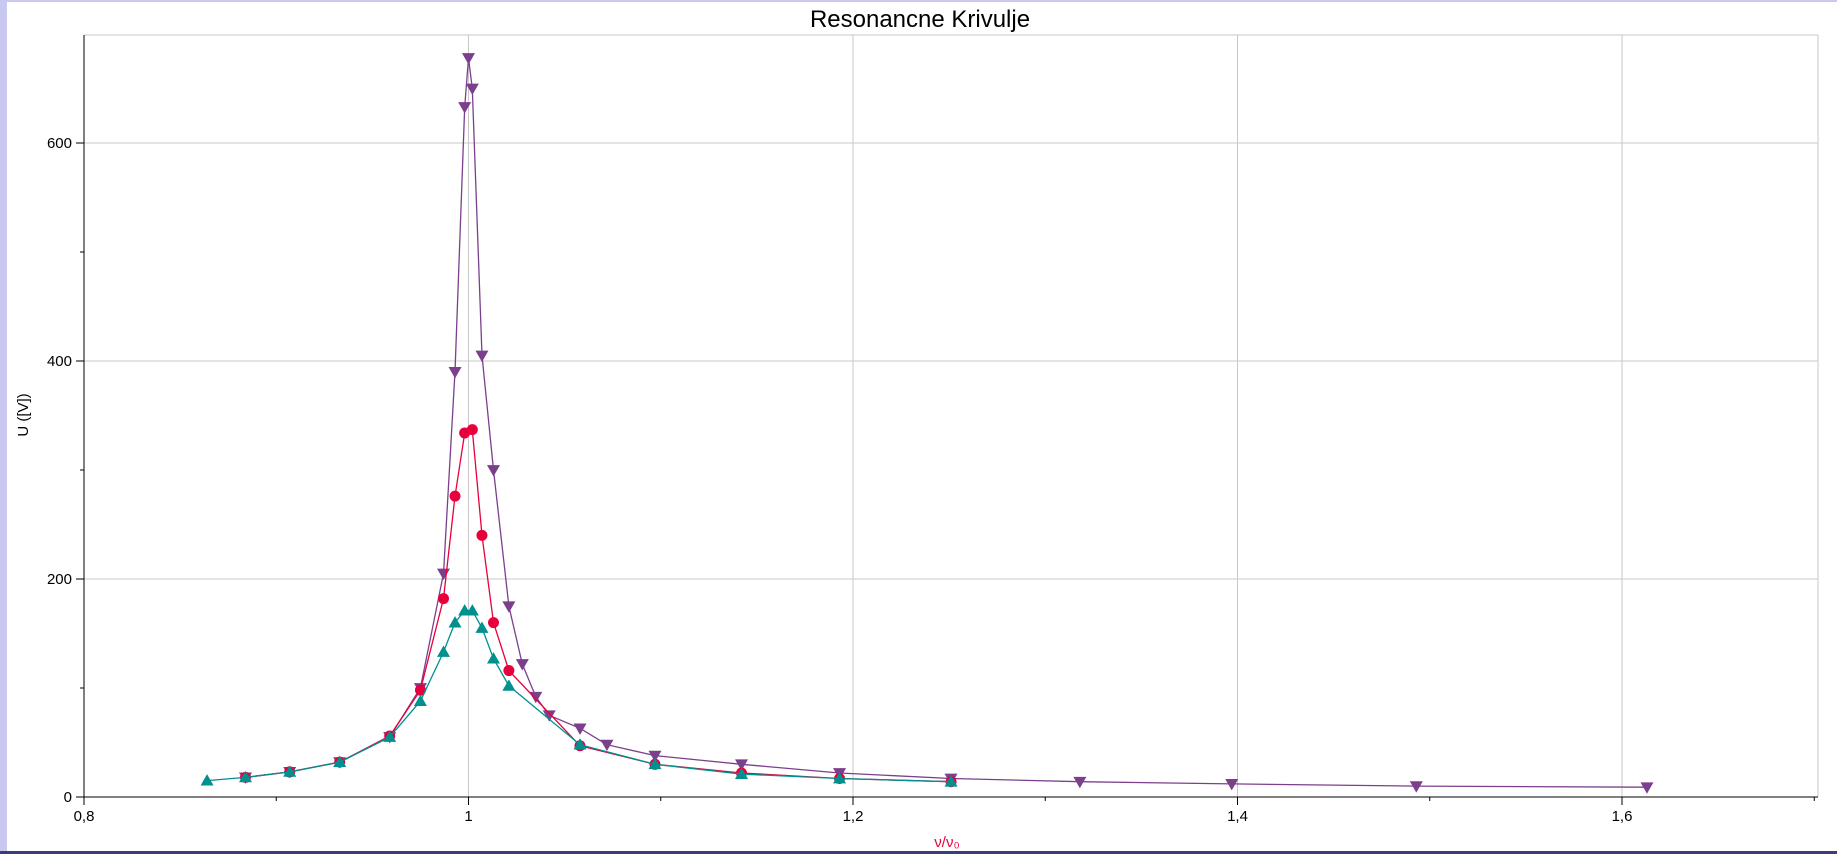 This screenshot has height=854, width=1837. Describe the element at coordinates (920, 19) in the screenshot. I see `chart-title: Resonancne Krivulje` at that location.